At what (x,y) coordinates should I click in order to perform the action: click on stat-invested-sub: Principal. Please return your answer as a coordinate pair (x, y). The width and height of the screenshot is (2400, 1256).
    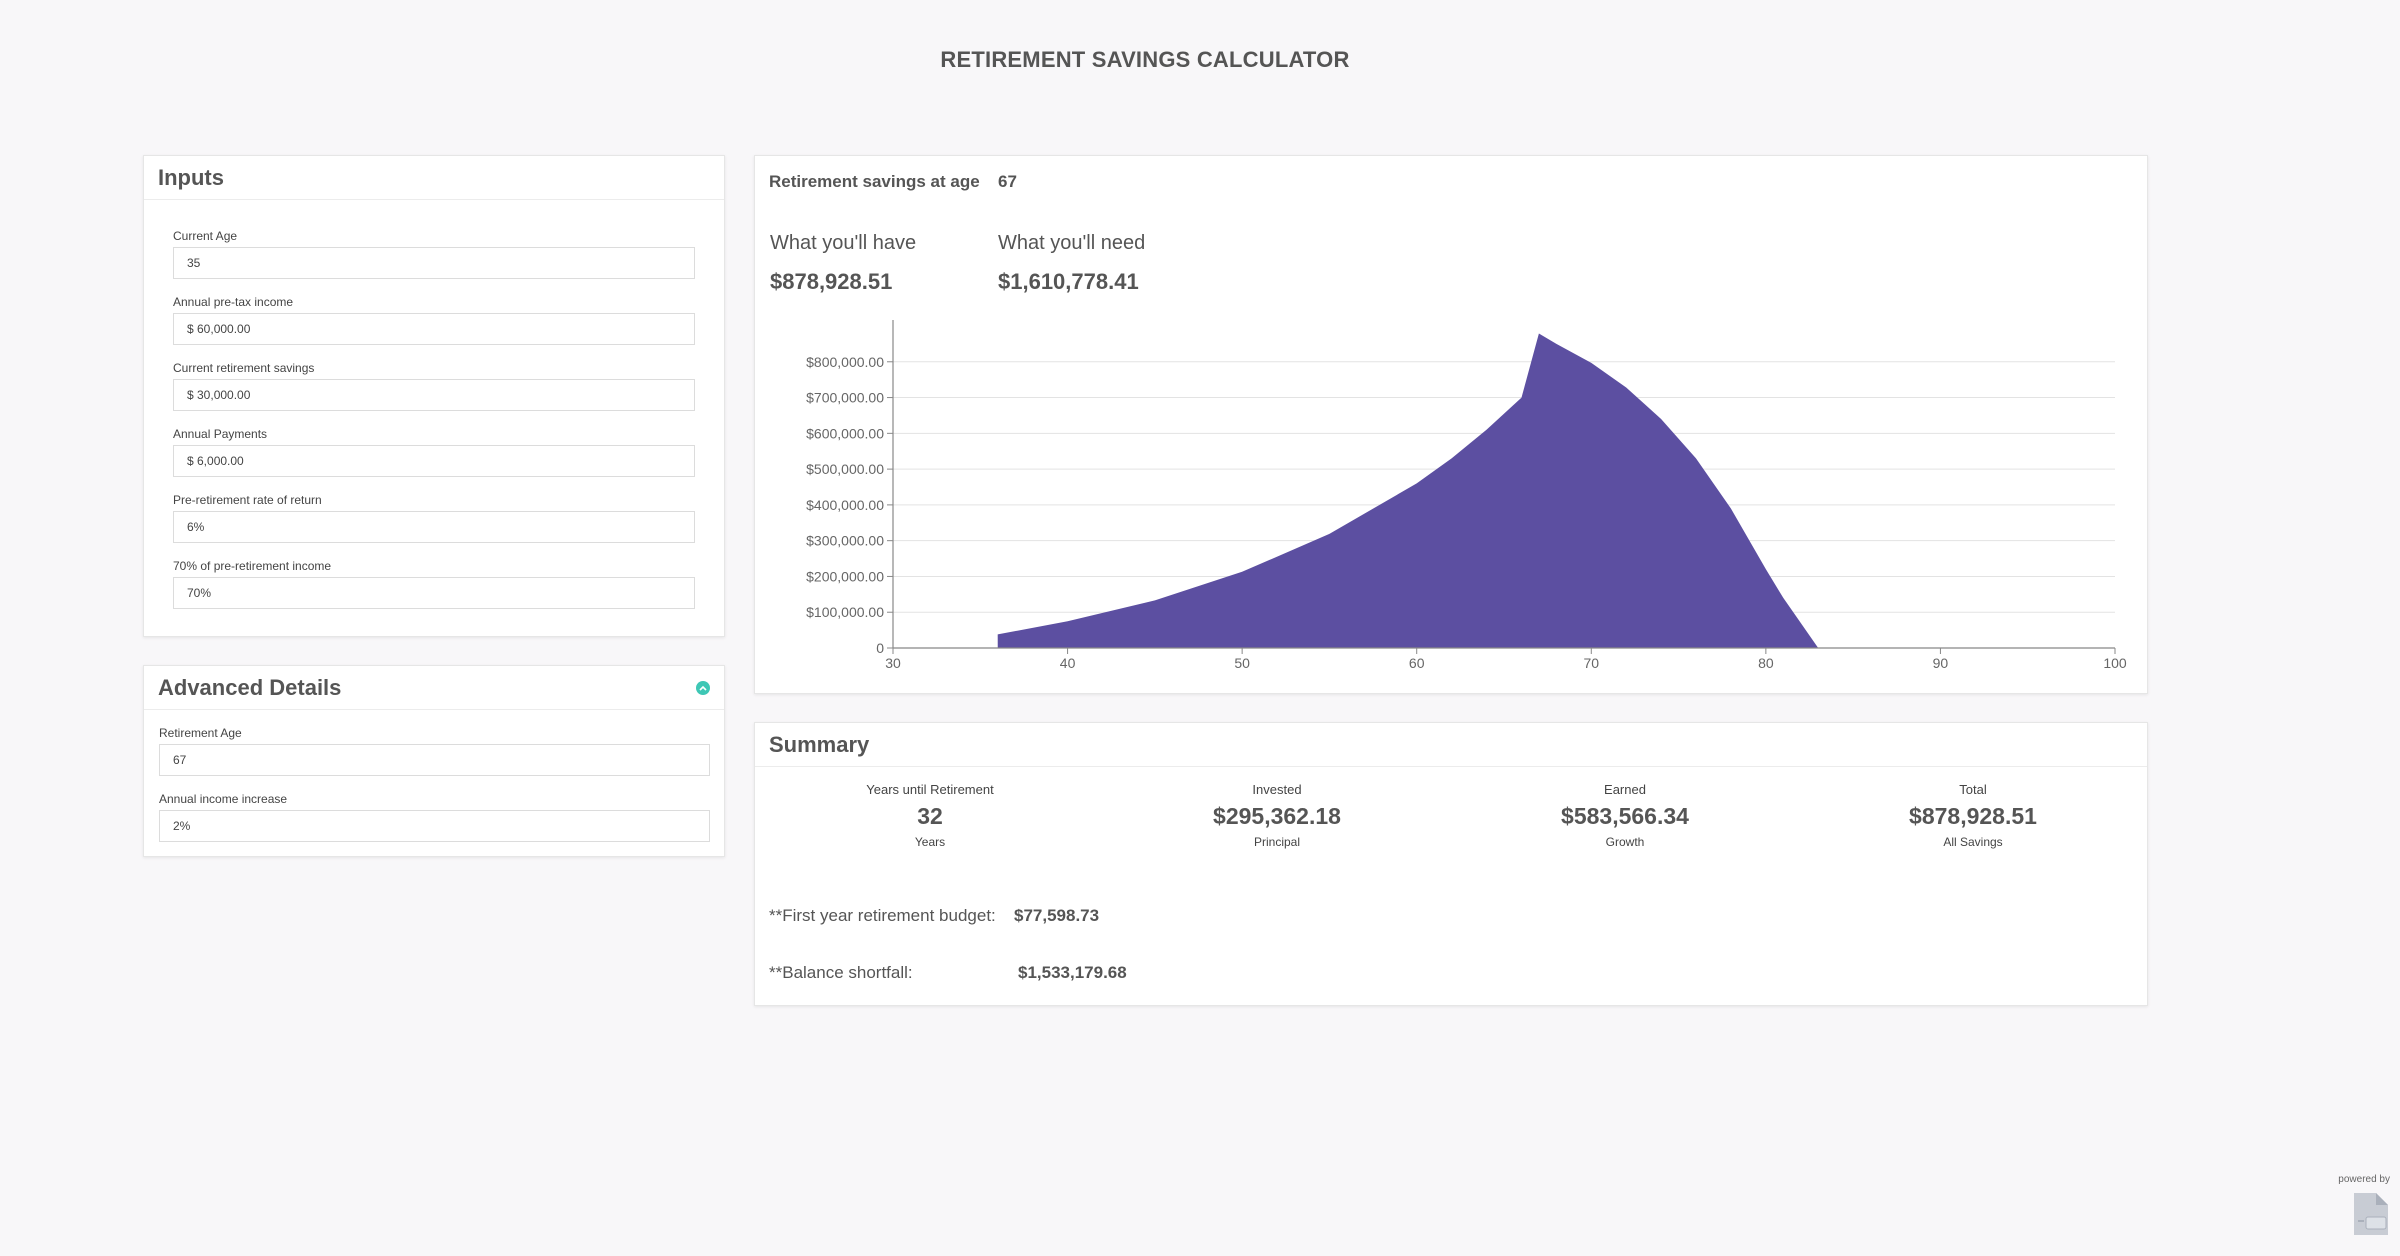
    Looking at the image, I should click on (1277, 842).